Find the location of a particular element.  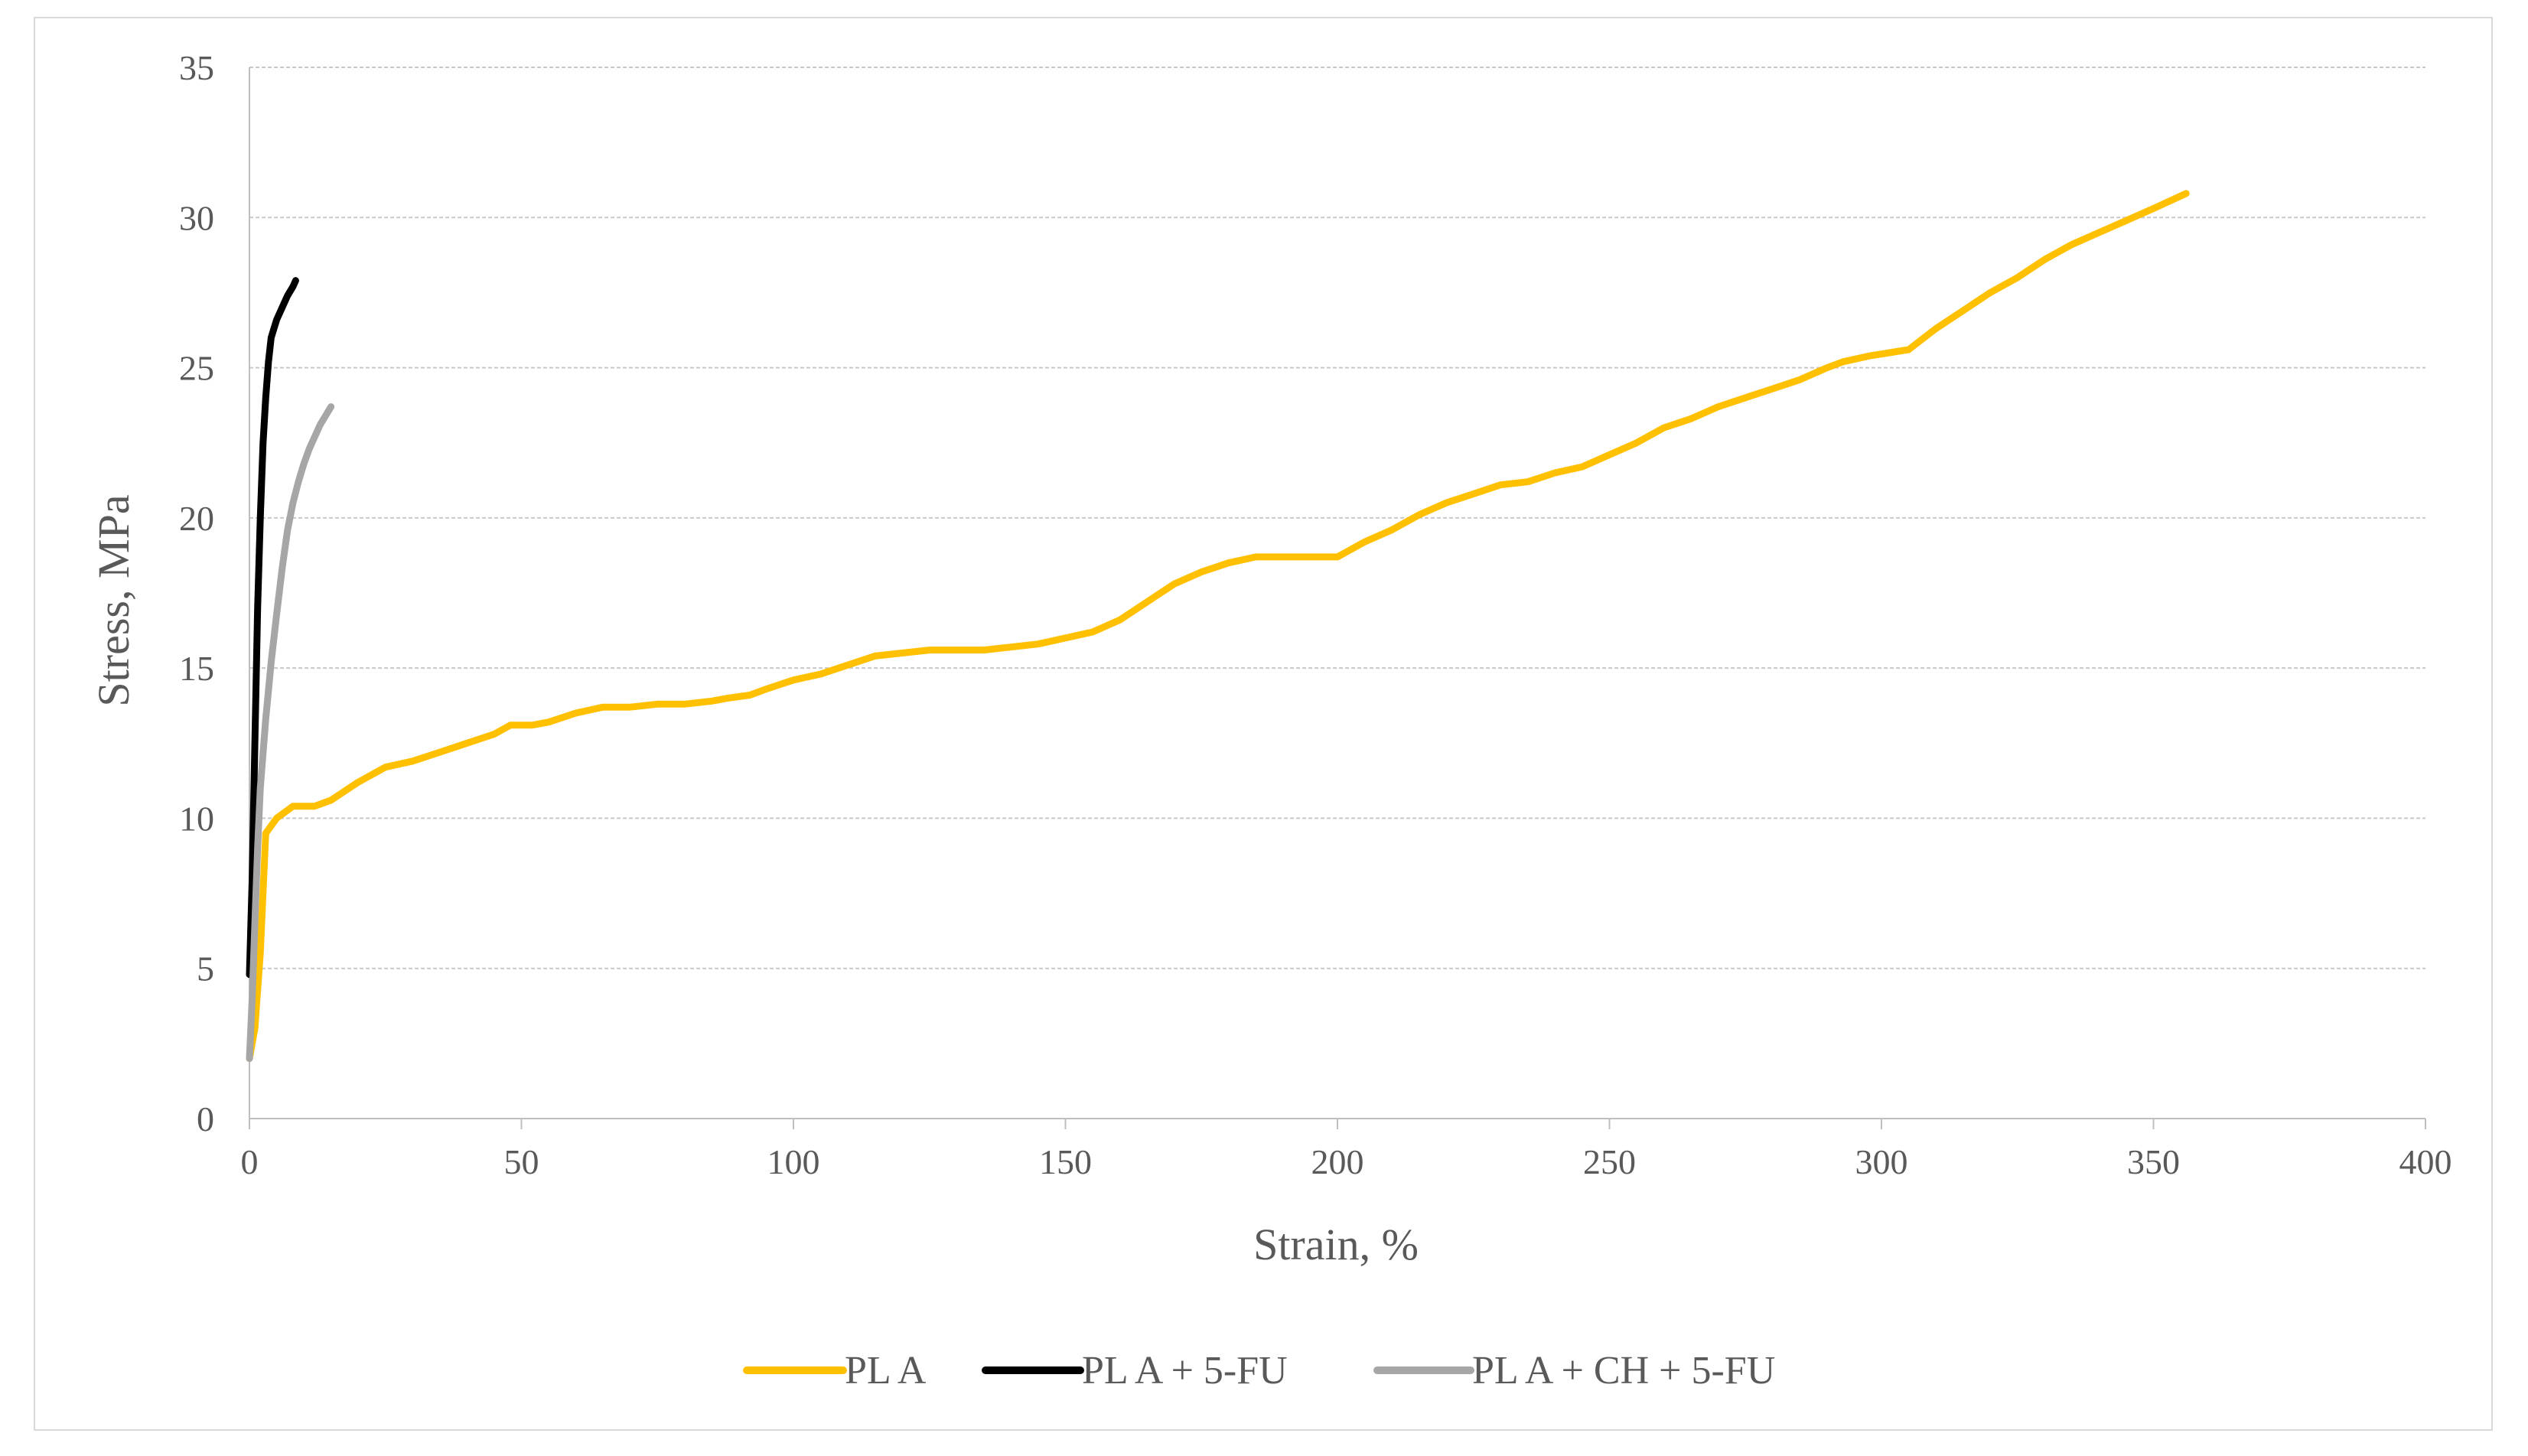

legend-label-pla: PL A is located at coordinates (886, 1370).